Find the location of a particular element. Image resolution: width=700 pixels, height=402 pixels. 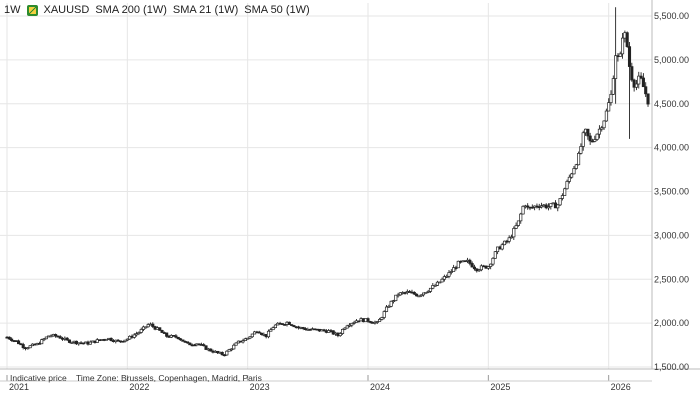

y-tick-label: 3,000.00 is located at coordinates (671, 235).